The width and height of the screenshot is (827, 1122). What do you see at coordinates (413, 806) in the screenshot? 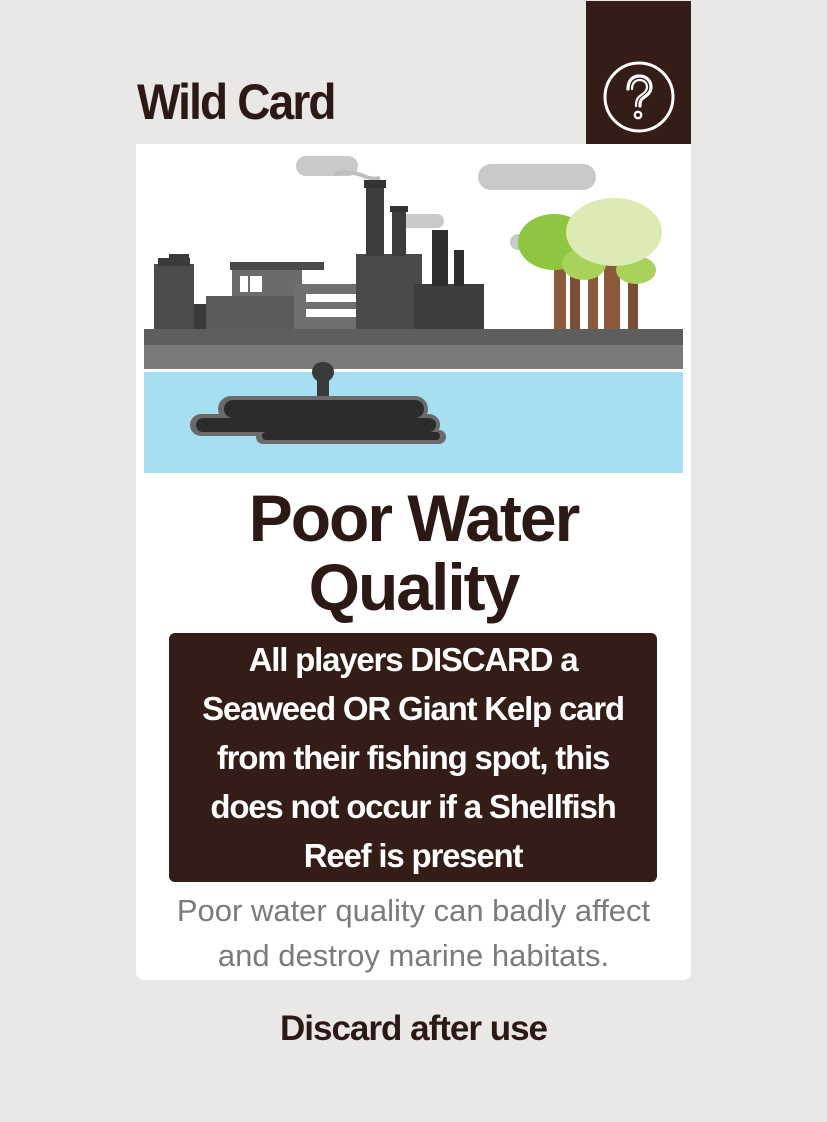
I see `effect-line: does not occur if a Shellfish` at bounding box center [413, 806].